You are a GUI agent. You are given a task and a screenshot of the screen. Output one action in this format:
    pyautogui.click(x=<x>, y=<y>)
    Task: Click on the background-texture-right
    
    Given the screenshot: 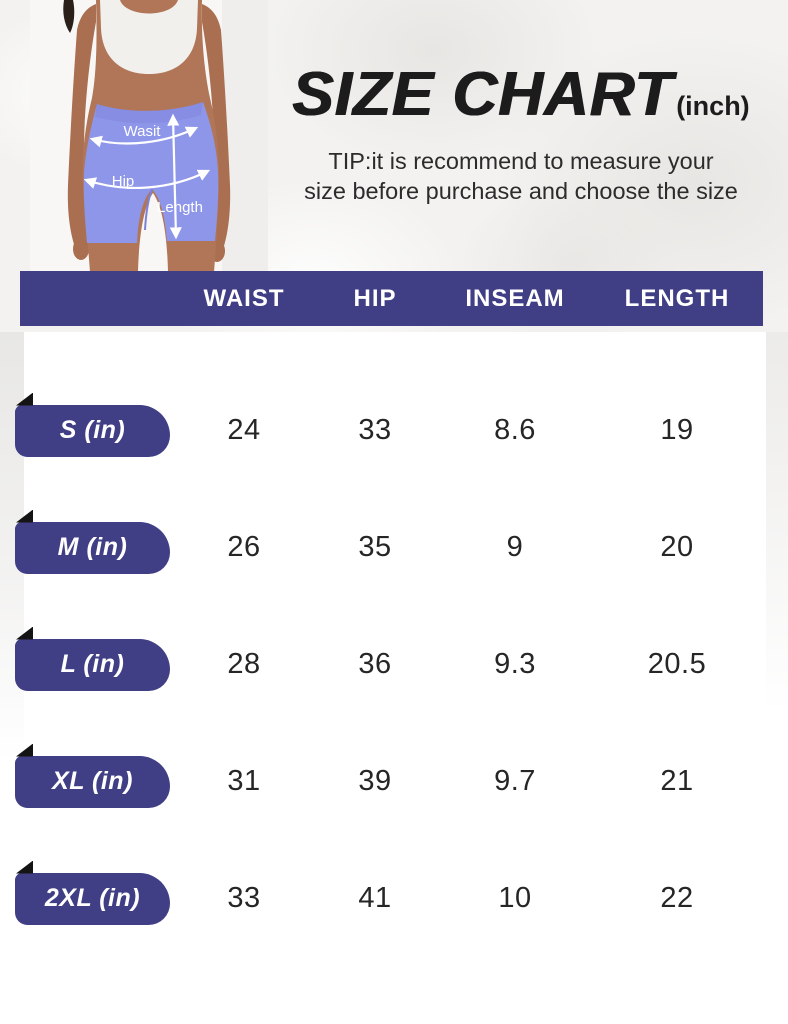 What is the action you would take?
    pyautogui.click(x=777, y=522)
    